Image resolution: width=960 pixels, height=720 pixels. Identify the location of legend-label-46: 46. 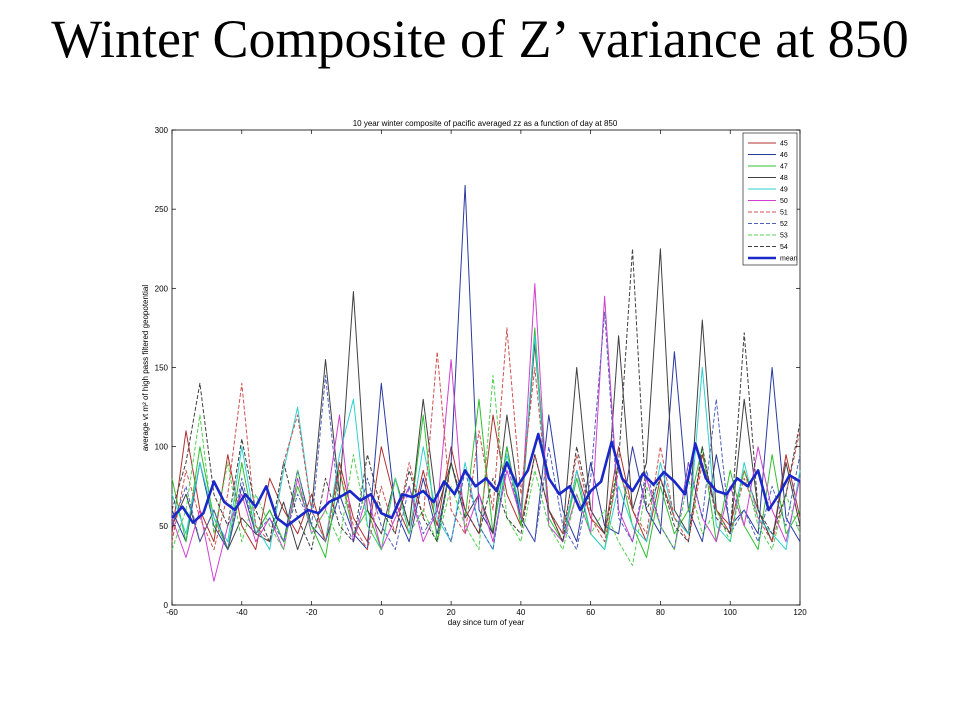
(784, 155).